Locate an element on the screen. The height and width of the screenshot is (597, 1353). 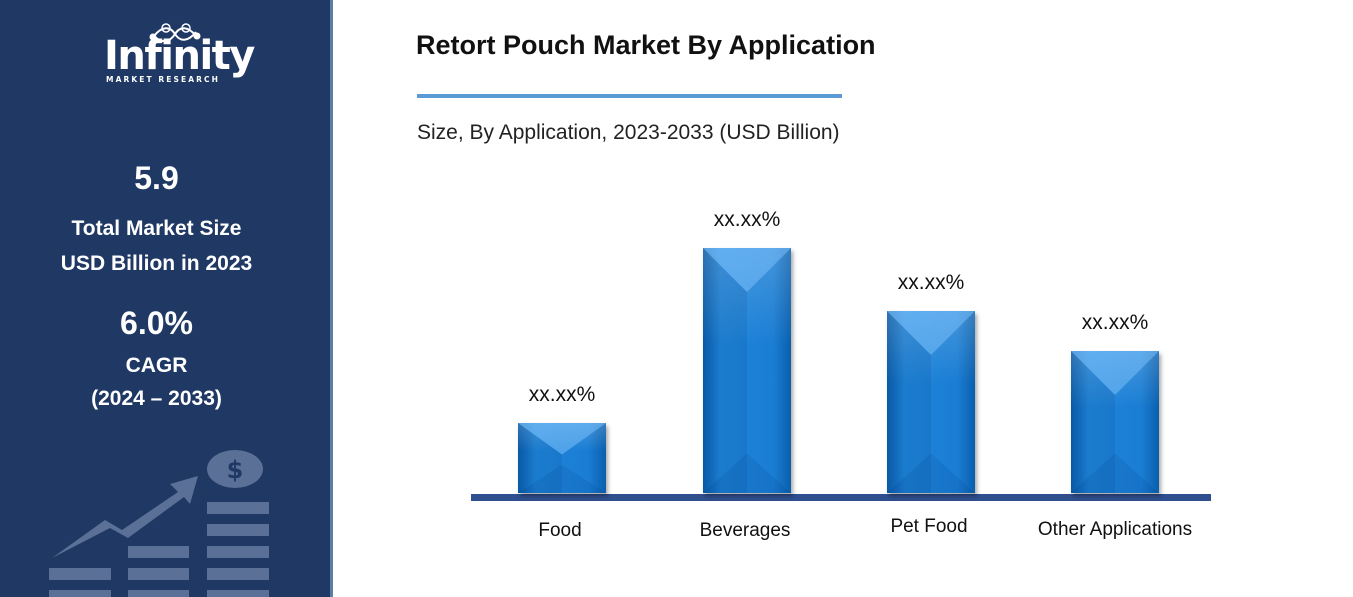
brand-name: Infinity is located at coordinates (179, 56).